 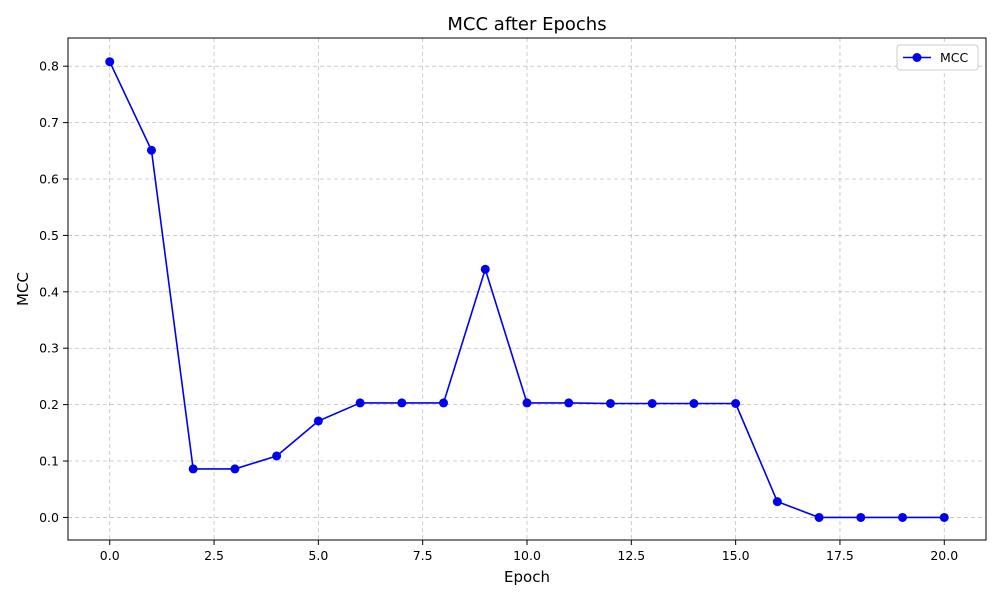 I want to click on x-axis-ticks: 0.0 2.5 5.0 7.5 10.0 12.5 15.0 17.5 20.0, so click(x=529, y=551).